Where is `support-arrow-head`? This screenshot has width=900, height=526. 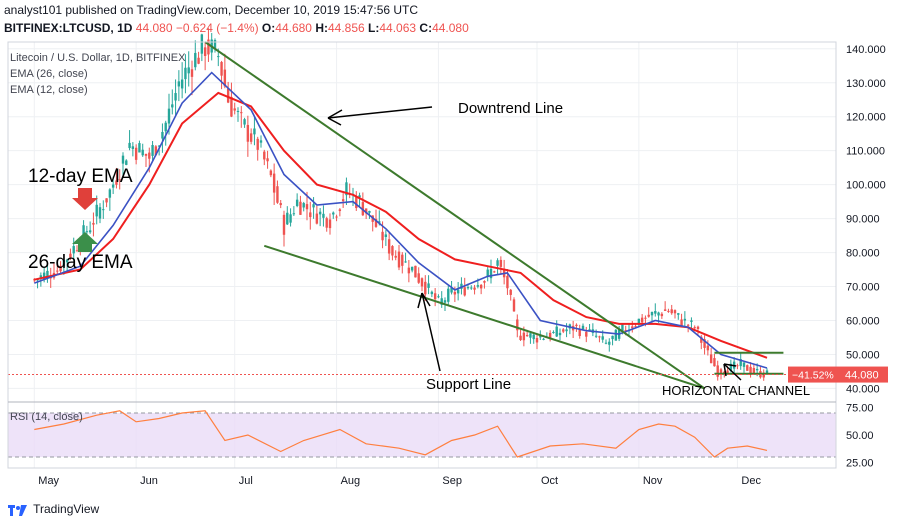 support-arrow-head is located at coordinates (426, 299).